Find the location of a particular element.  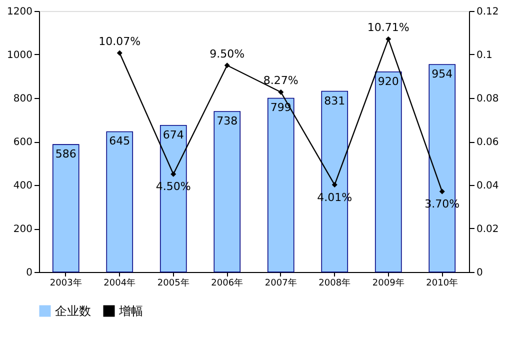

data-label: 799 is located at coordinates (281, 107).